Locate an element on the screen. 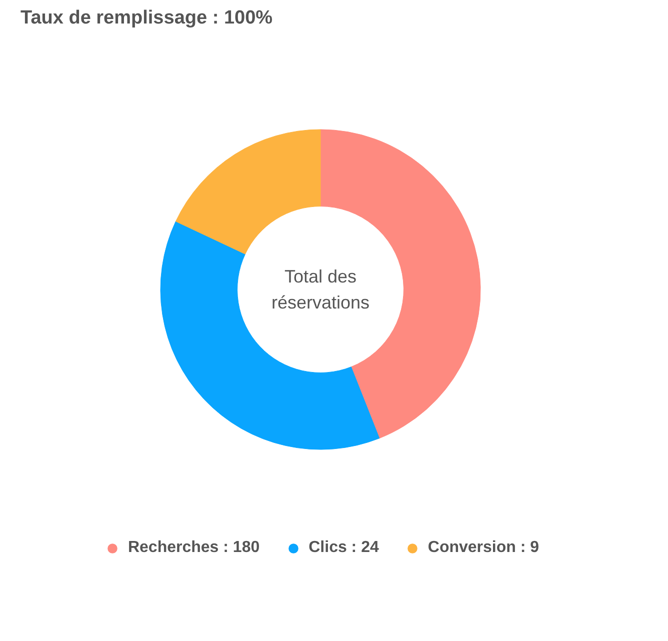  legend-label: Clics : 24 is located at coordinates (343, 548).